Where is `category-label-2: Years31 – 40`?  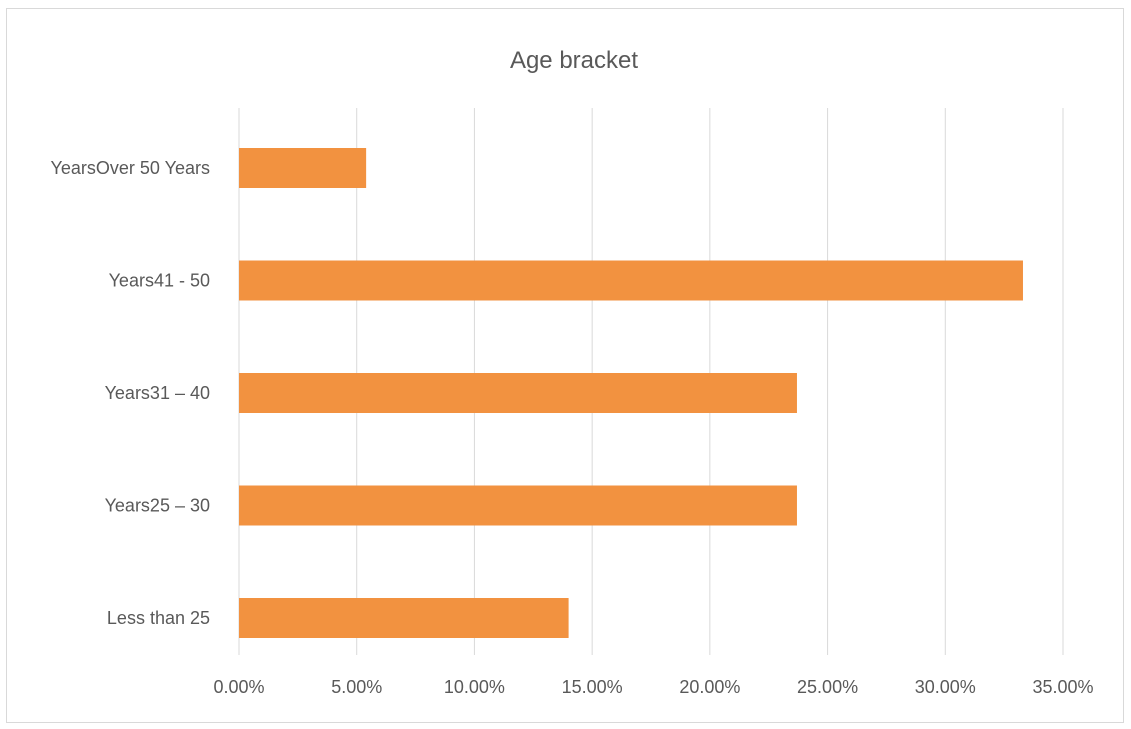 category-label-2: Years31 – 40 is located at coordinates (157, 393).